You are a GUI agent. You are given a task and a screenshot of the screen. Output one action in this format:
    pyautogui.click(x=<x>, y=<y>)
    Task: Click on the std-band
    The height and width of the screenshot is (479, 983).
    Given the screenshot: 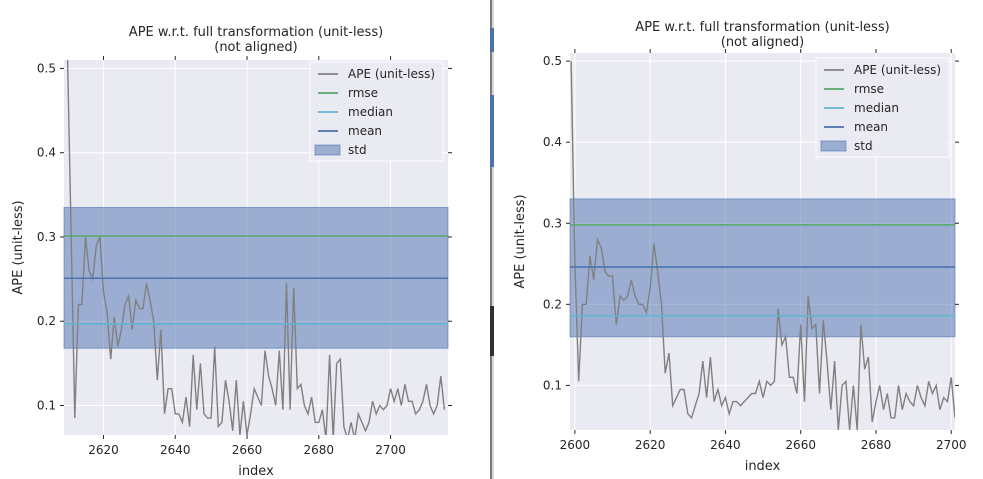 What is the action you would take?
    pyautogui.click(x=762, y=268)
    